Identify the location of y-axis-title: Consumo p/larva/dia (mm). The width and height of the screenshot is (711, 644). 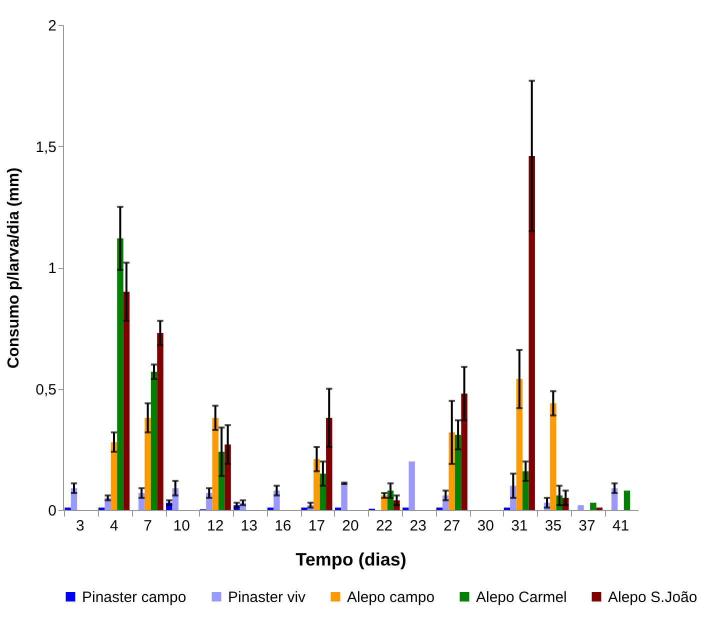
(14, 268).